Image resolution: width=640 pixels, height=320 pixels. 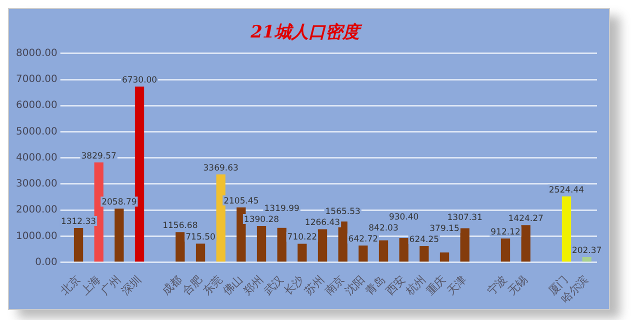 I want to click on x-tick-label: 深圳, so click(x=131, y=285).